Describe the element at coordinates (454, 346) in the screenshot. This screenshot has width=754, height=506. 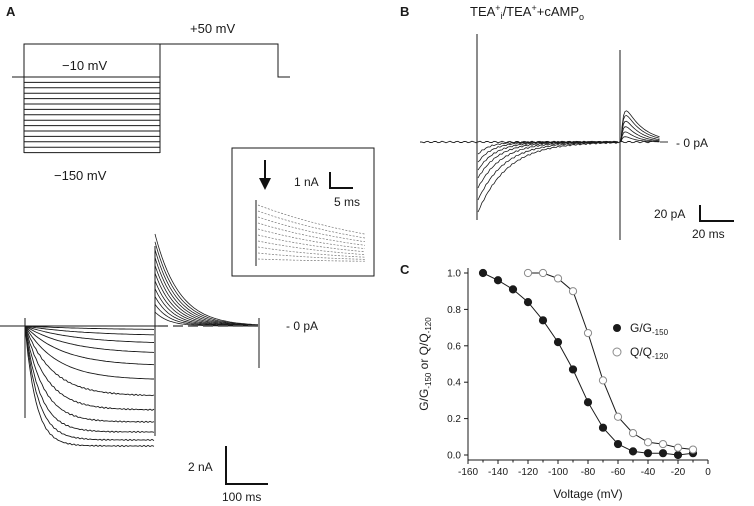
I see `y-tick-label: 0.6` at that location.